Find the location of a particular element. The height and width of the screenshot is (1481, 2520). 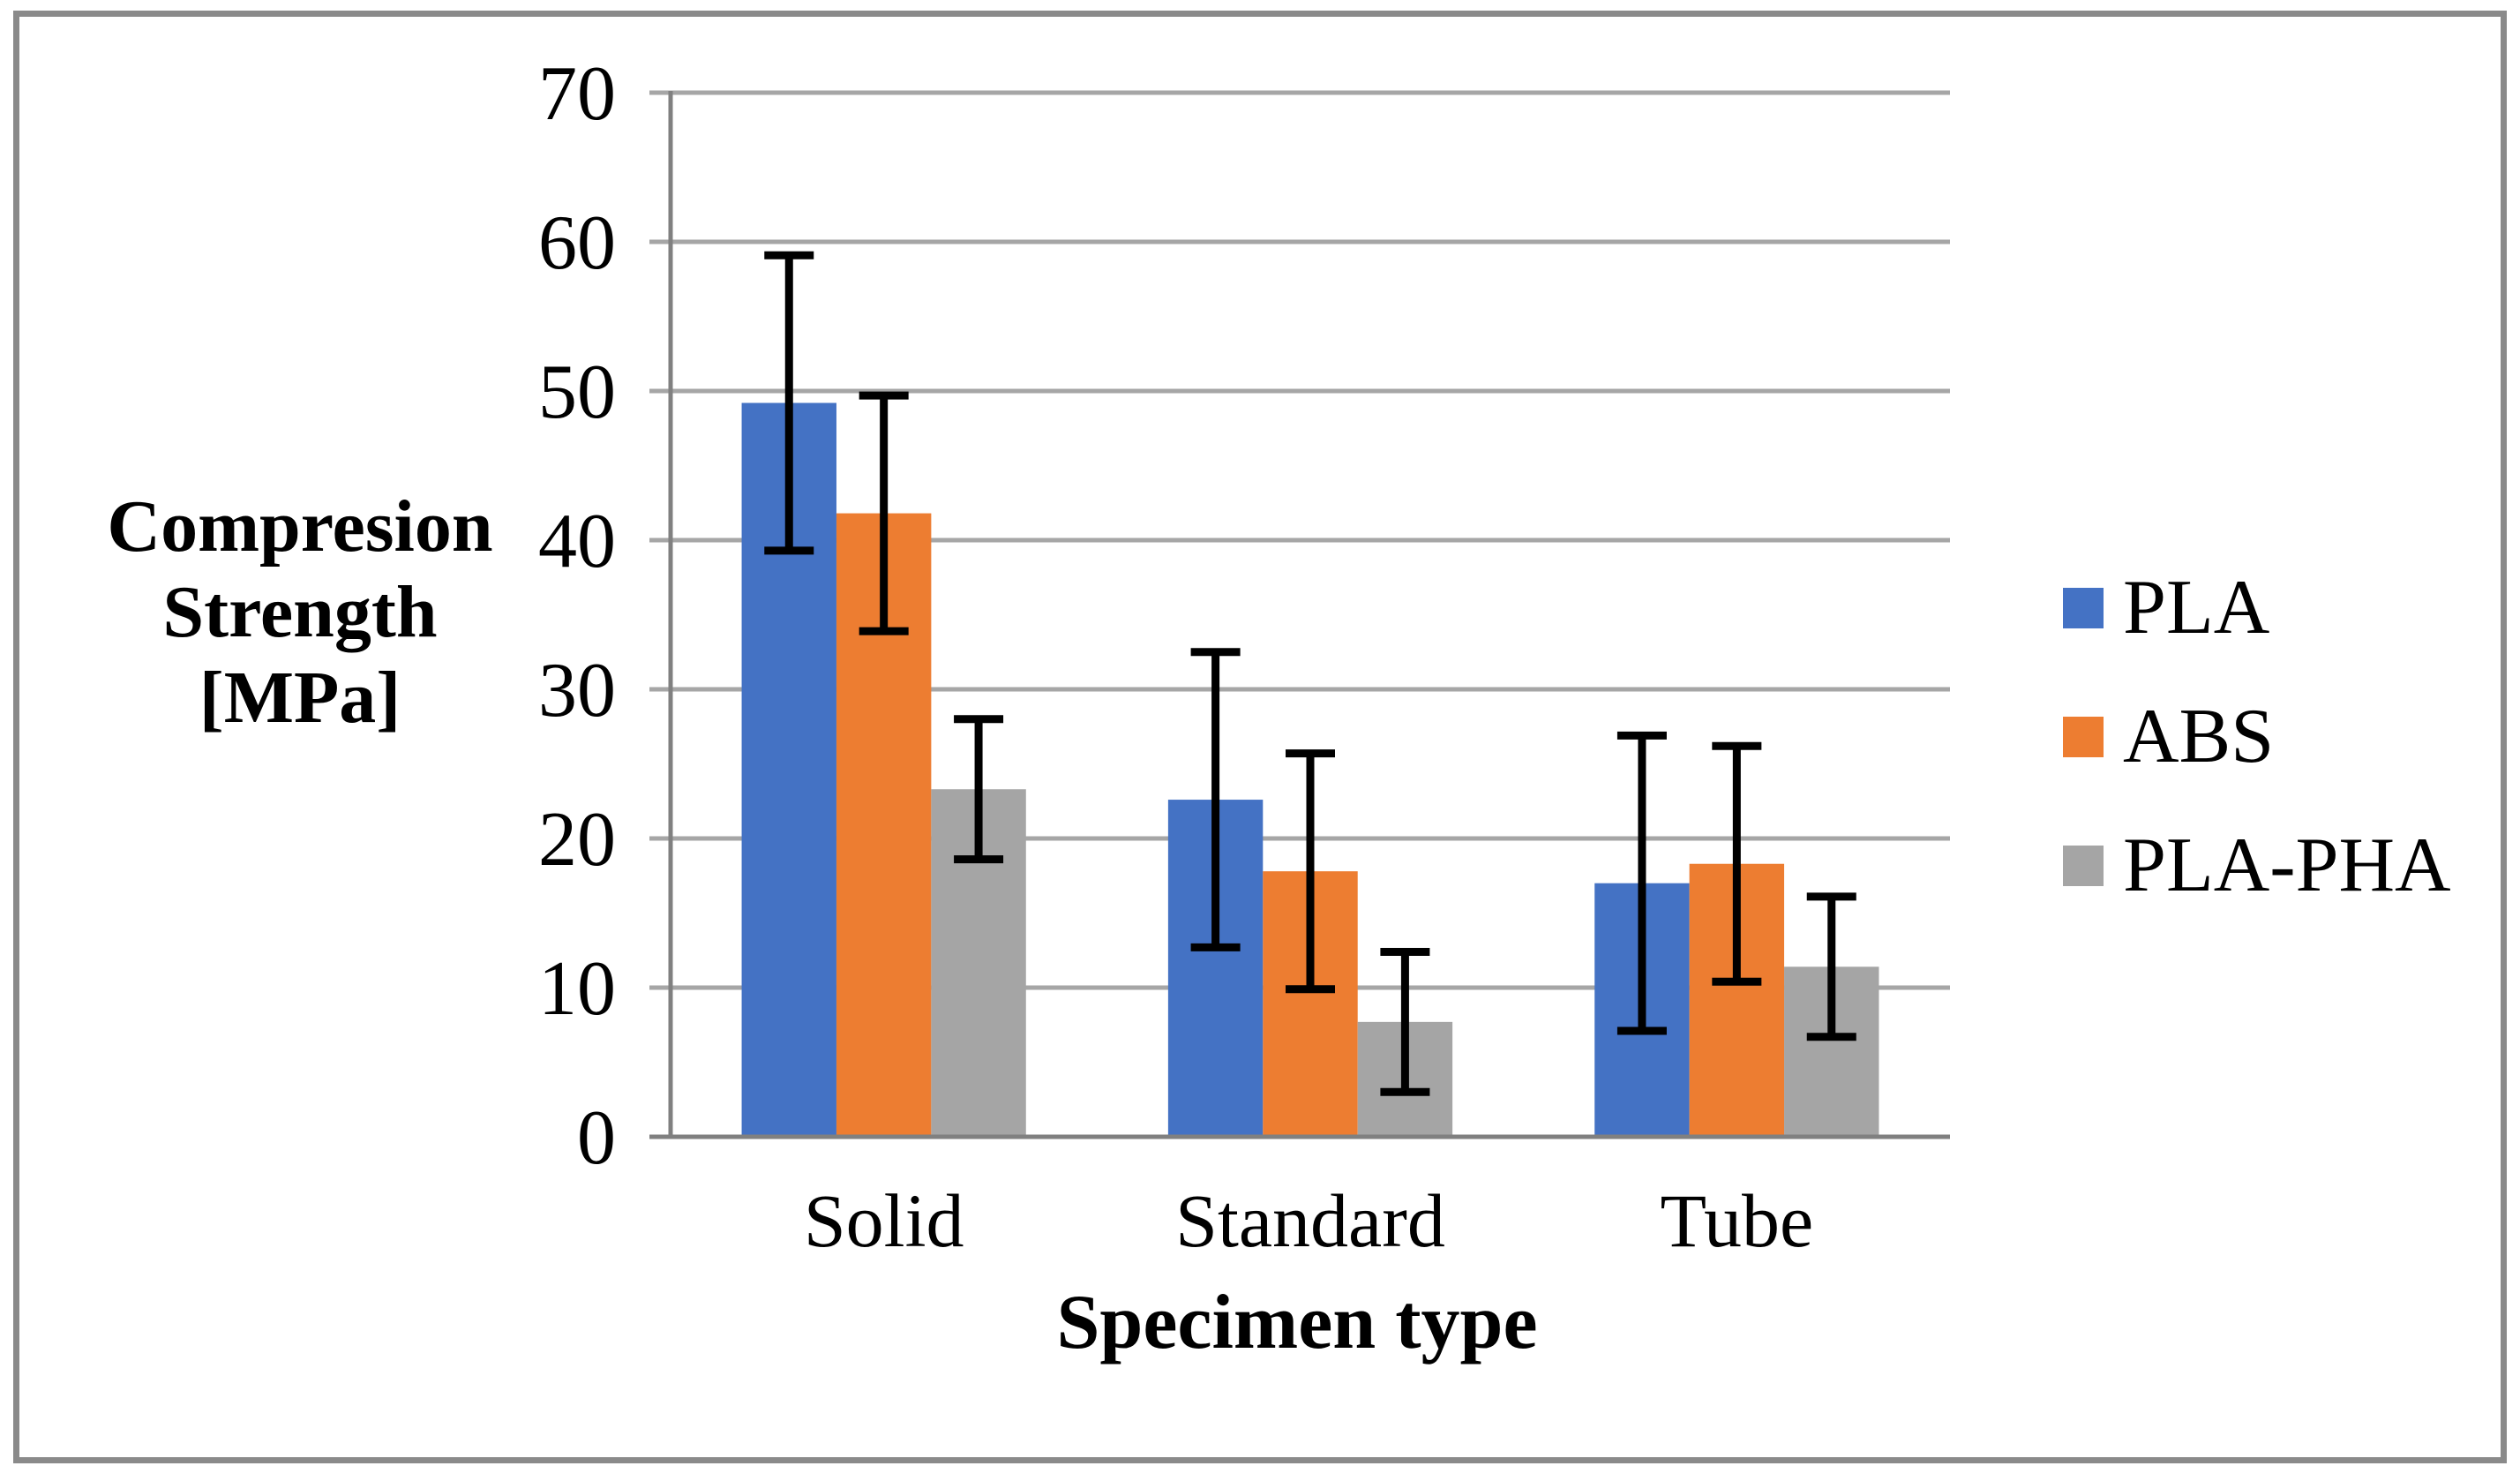

legend-item-abs: ABS is located at coordinates (2257, 737).